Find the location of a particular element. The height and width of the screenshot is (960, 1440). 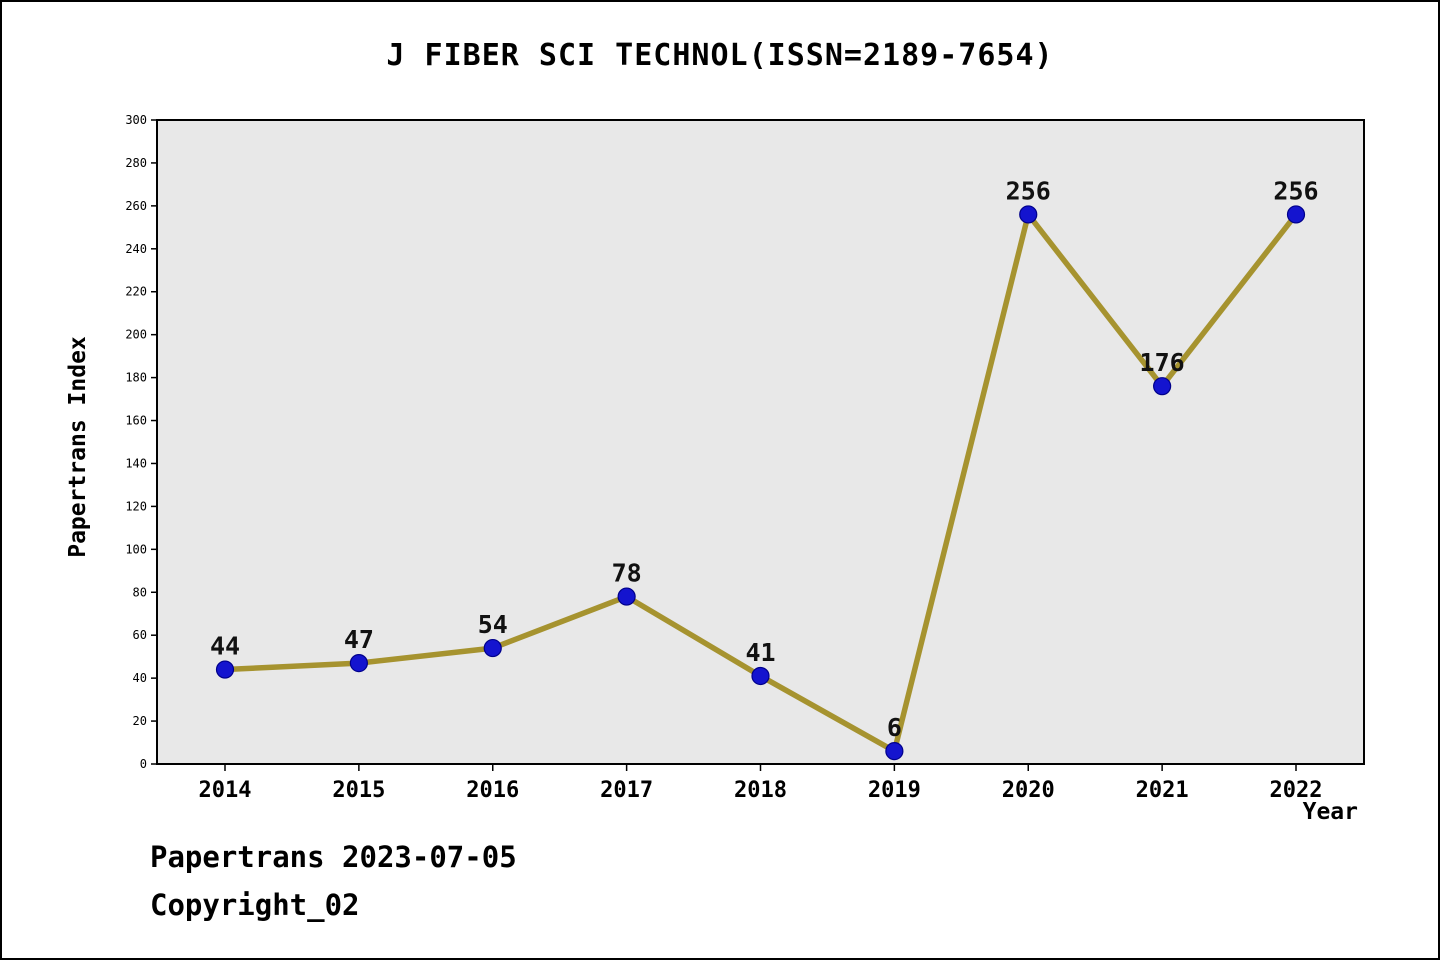

x-tick-label: 2016 is located at coordinates (492, 790).